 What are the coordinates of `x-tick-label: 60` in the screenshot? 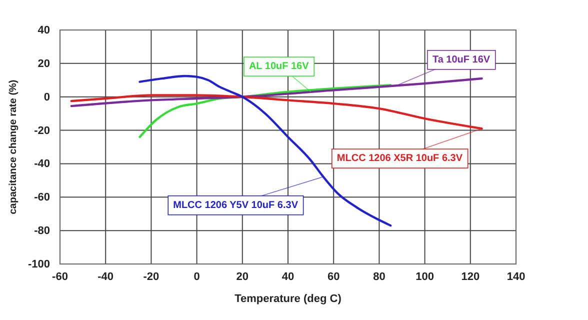 It's located at (333, 276).